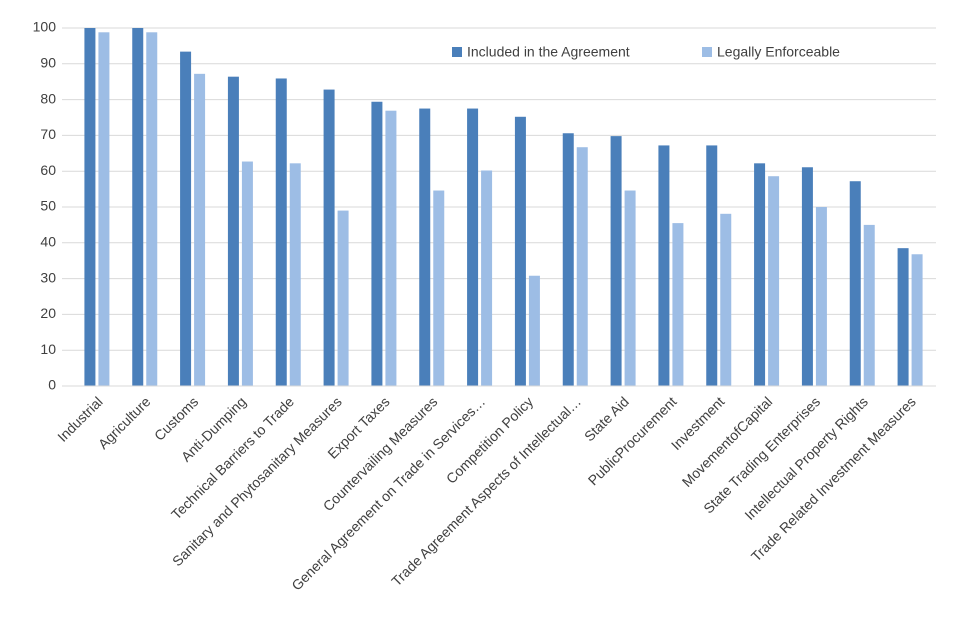  What do you see at coordinates (48, 313) in the screenshot?
I see `y-tick-label: 20` at bounding box center [48, 313].